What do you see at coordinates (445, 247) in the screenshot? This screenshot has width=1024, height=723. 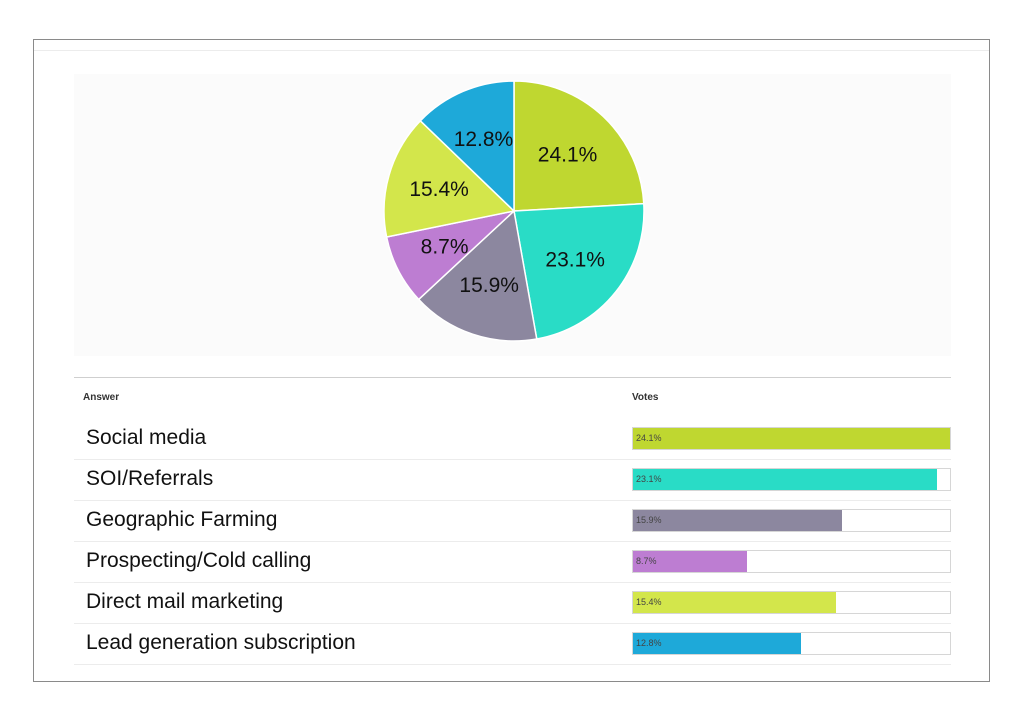 I see `pie-slice-label: 8.7%` at bounding box center [445, 247].